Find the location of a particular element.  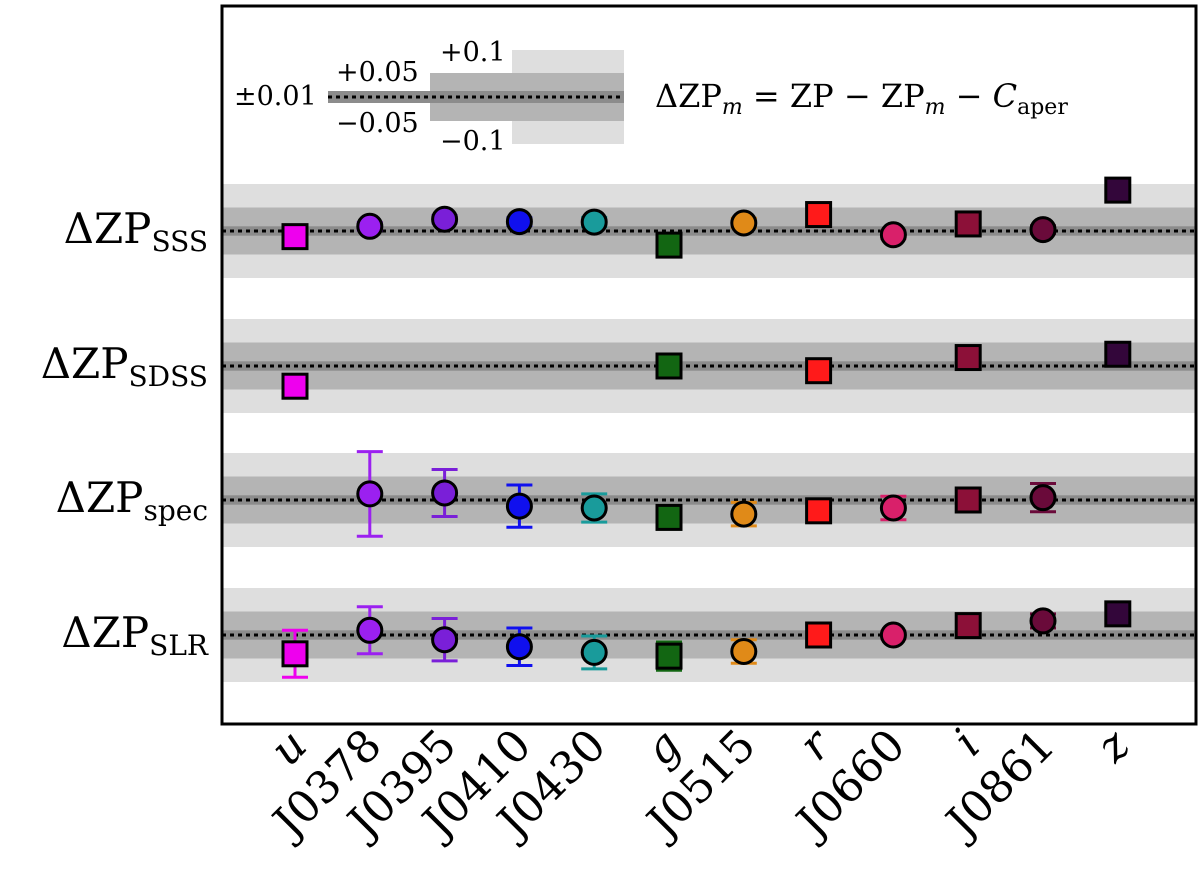

point-SSS-J0660 is located at coordinates (893, 235).